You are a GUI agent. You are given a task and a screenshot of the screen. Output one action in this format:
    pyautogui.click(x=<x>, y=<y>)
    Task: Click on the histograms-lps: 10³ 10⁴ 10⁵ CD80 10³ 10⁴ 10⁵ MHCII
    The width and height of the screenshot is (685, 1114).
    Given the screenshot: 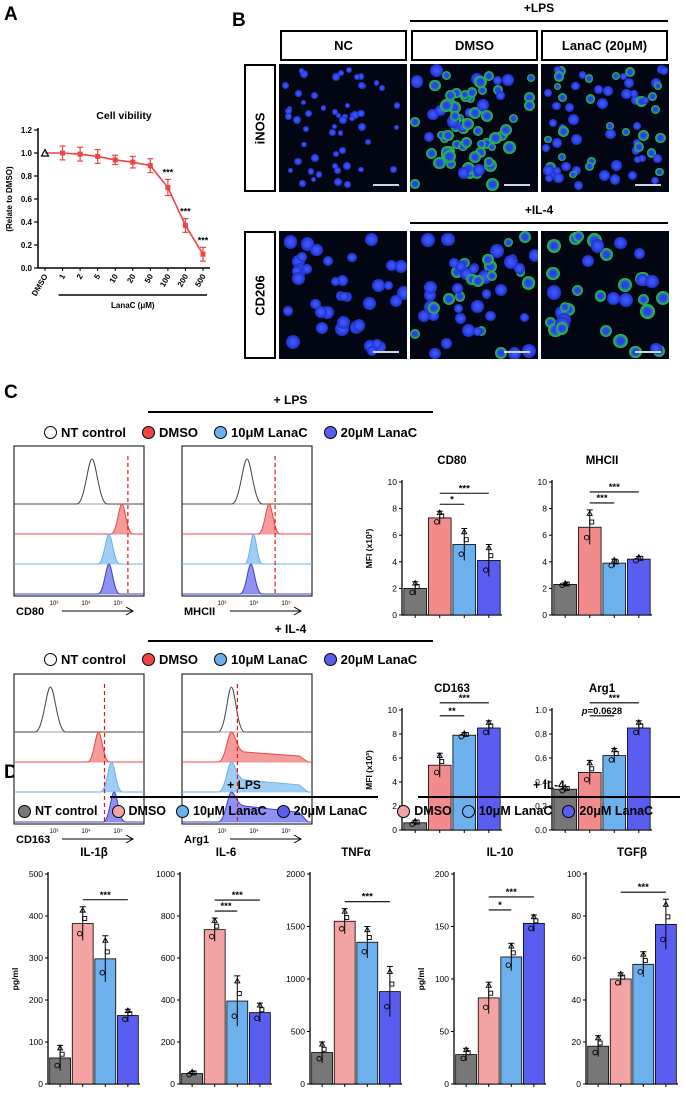 What is the action you would take?
    pyautogui.click(x=163, y=531)
    